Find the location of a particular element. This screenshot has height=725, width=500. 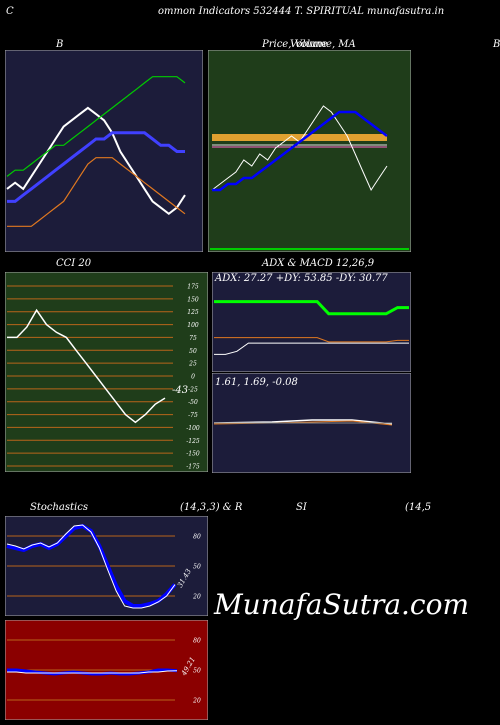

macd-line-white is located at coordinates (303, 422).